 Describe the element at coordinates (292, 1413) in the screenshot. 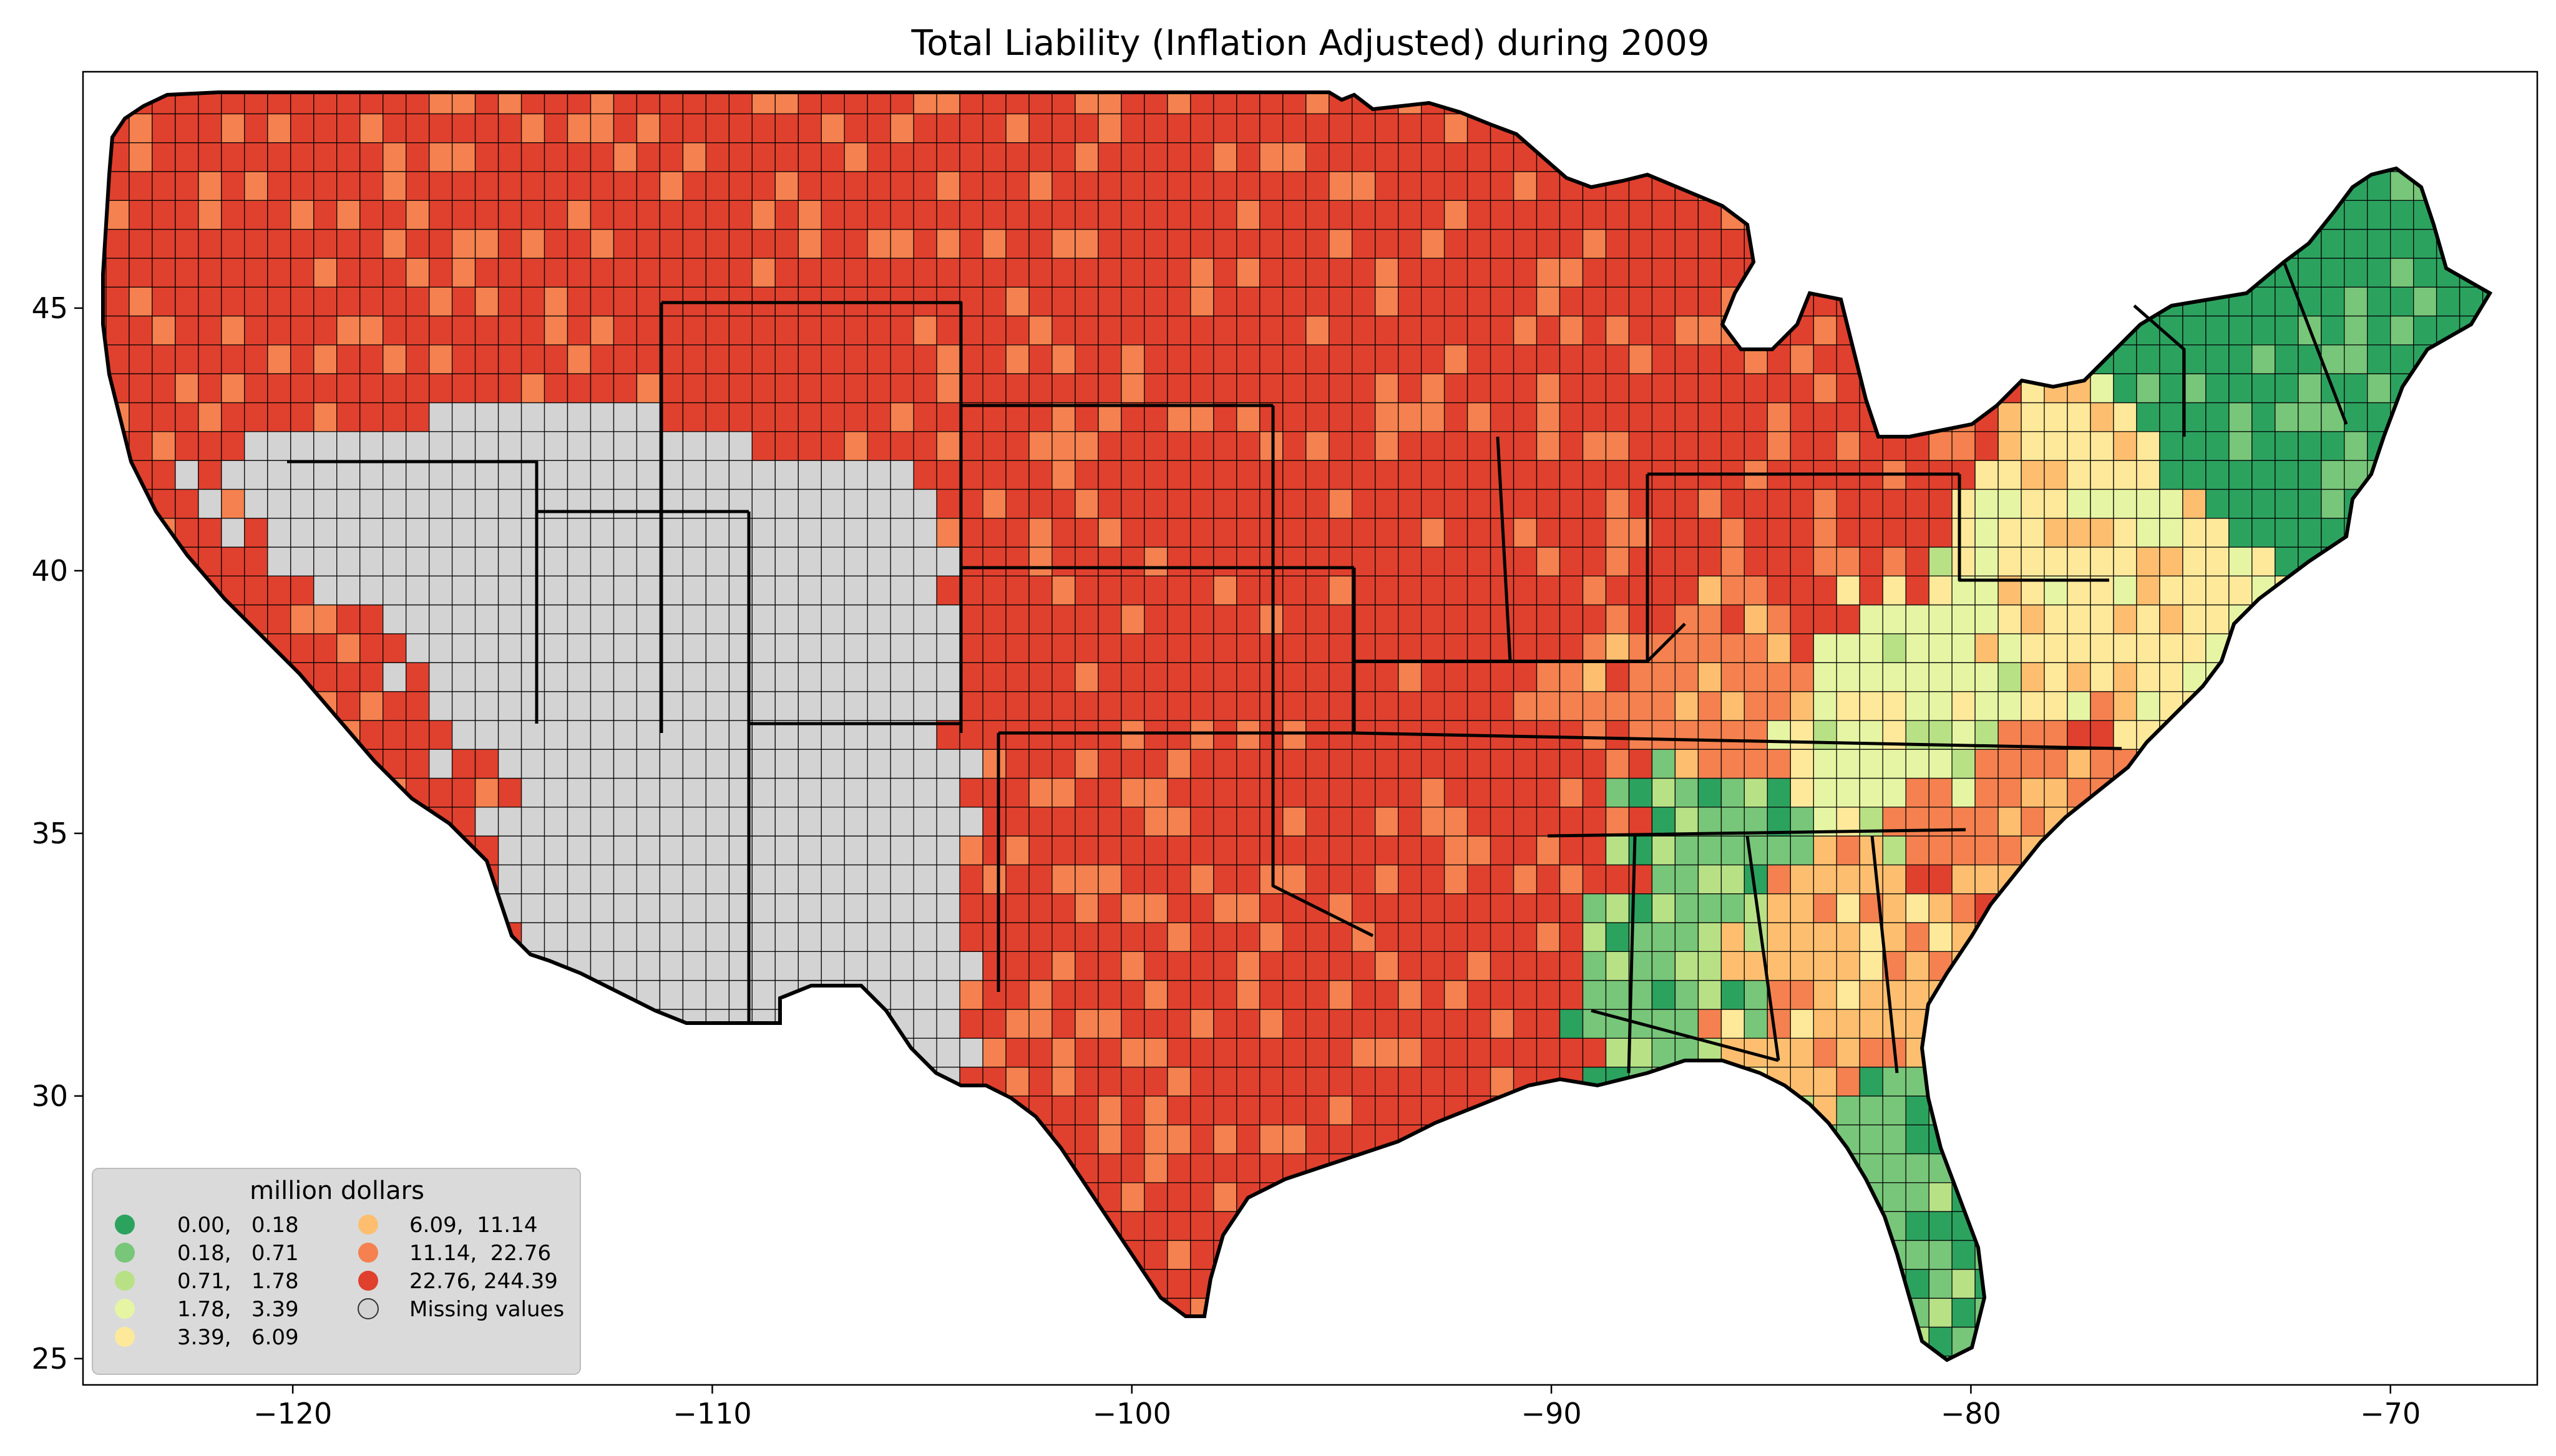

I see `x-tick-label: −120` at that location.